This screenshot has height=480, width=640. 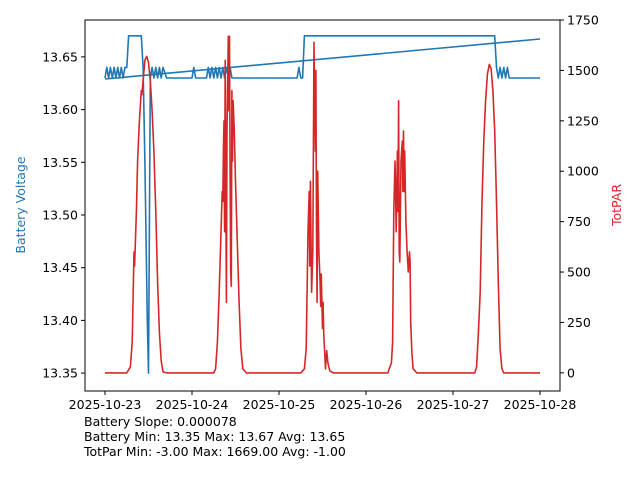 I want to click on y-right-tick-label: 1000, so click(x=583, y=171).